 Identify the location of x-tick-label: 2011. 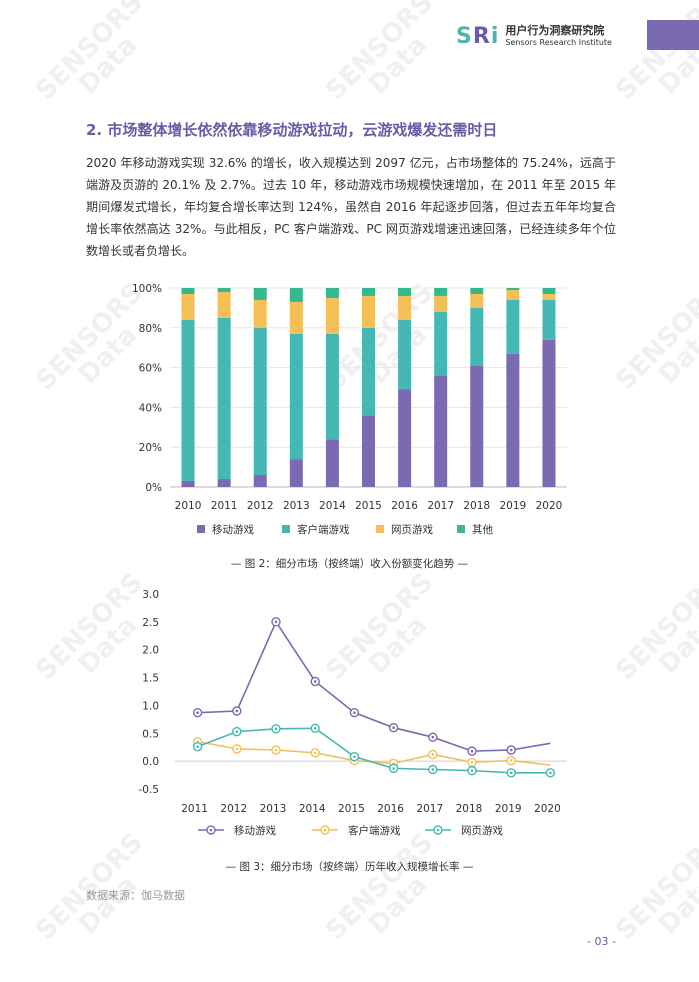
(224, 506).